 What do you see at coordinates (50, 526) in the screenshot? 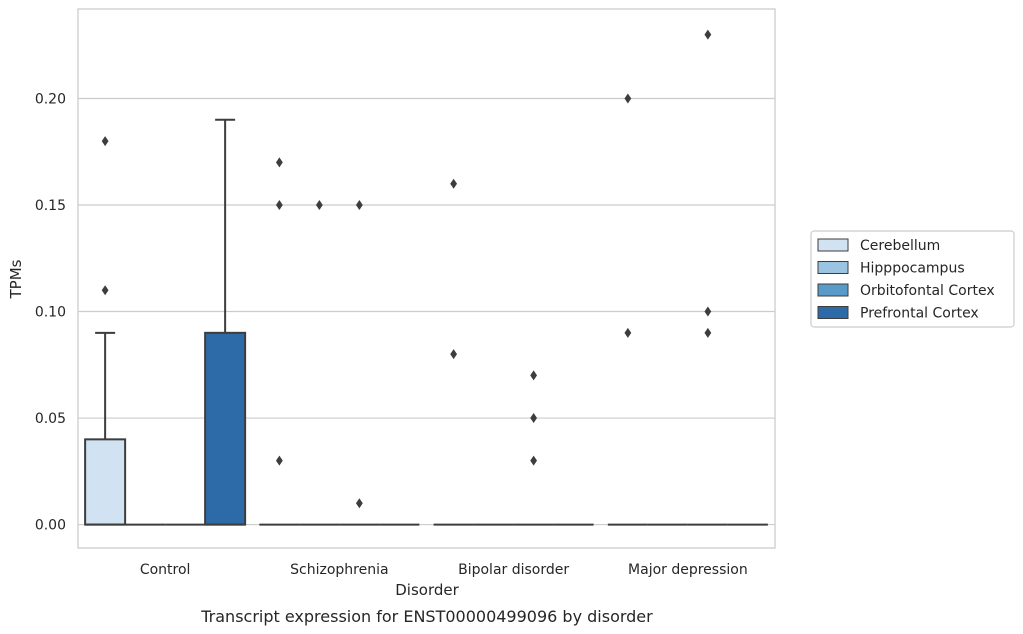
I see `y-tick-label: 0.00` at bounding box center [50, 526].